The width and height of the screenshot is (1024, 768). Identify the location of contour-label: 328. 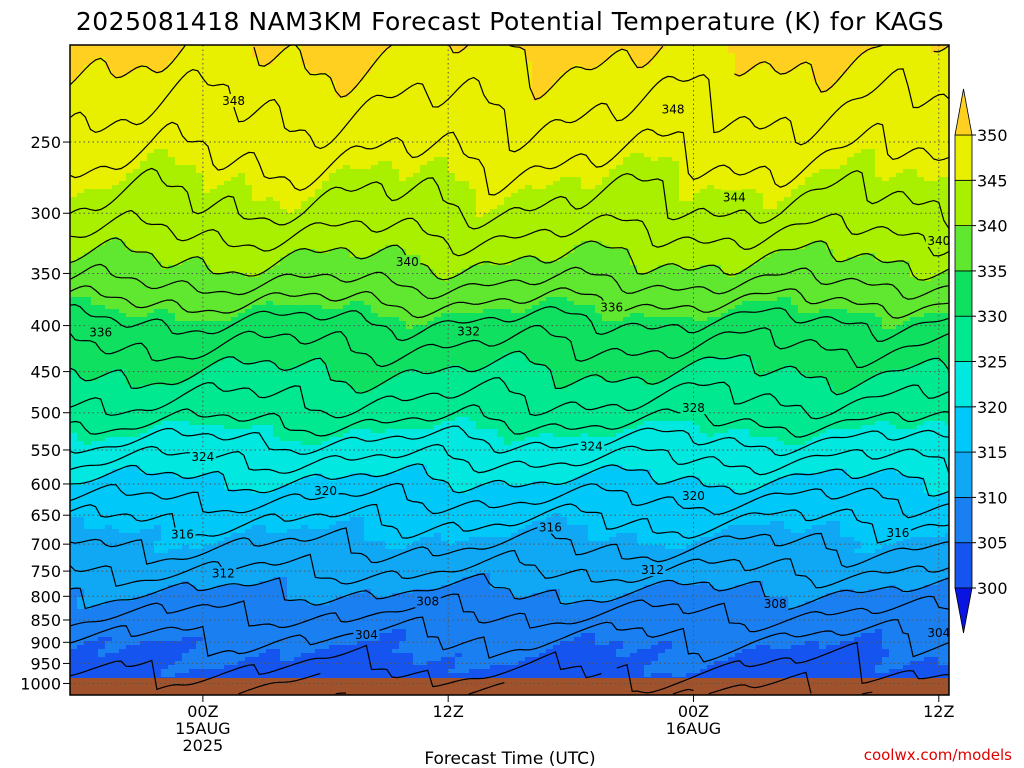
(693, 408).